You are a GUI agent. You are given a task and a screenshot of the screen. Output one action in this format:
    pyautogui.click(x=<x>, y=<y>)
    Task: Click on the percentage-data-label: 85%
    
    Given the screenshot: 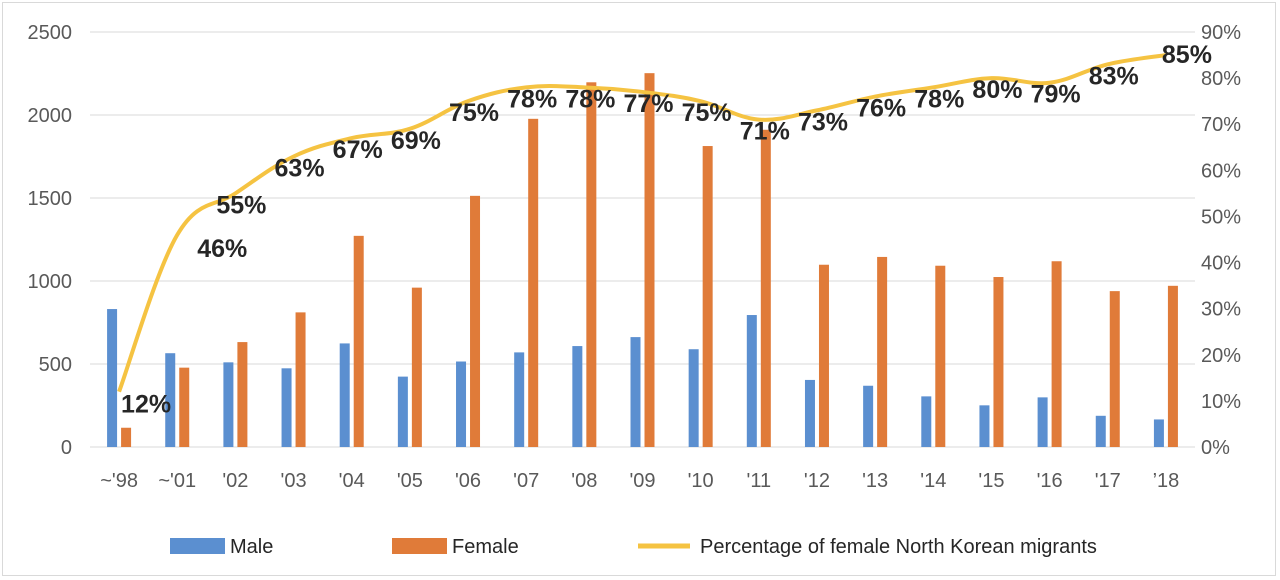 What is the action you would take?
    pyautogui.click(x=1187, y=55)
    